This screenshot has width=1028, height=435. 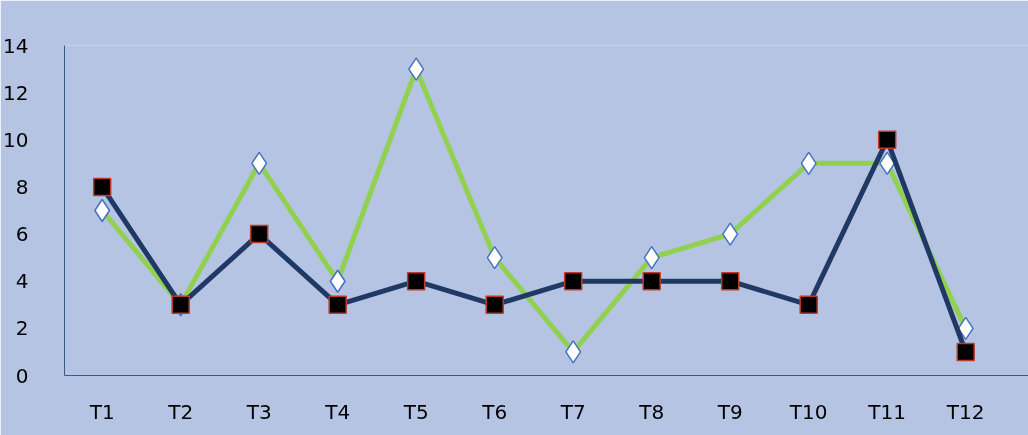 What do you see at coordinates (887, 411) in the screenshot?
I see `x-tick-label: T11` at bounding box center [887, 411].